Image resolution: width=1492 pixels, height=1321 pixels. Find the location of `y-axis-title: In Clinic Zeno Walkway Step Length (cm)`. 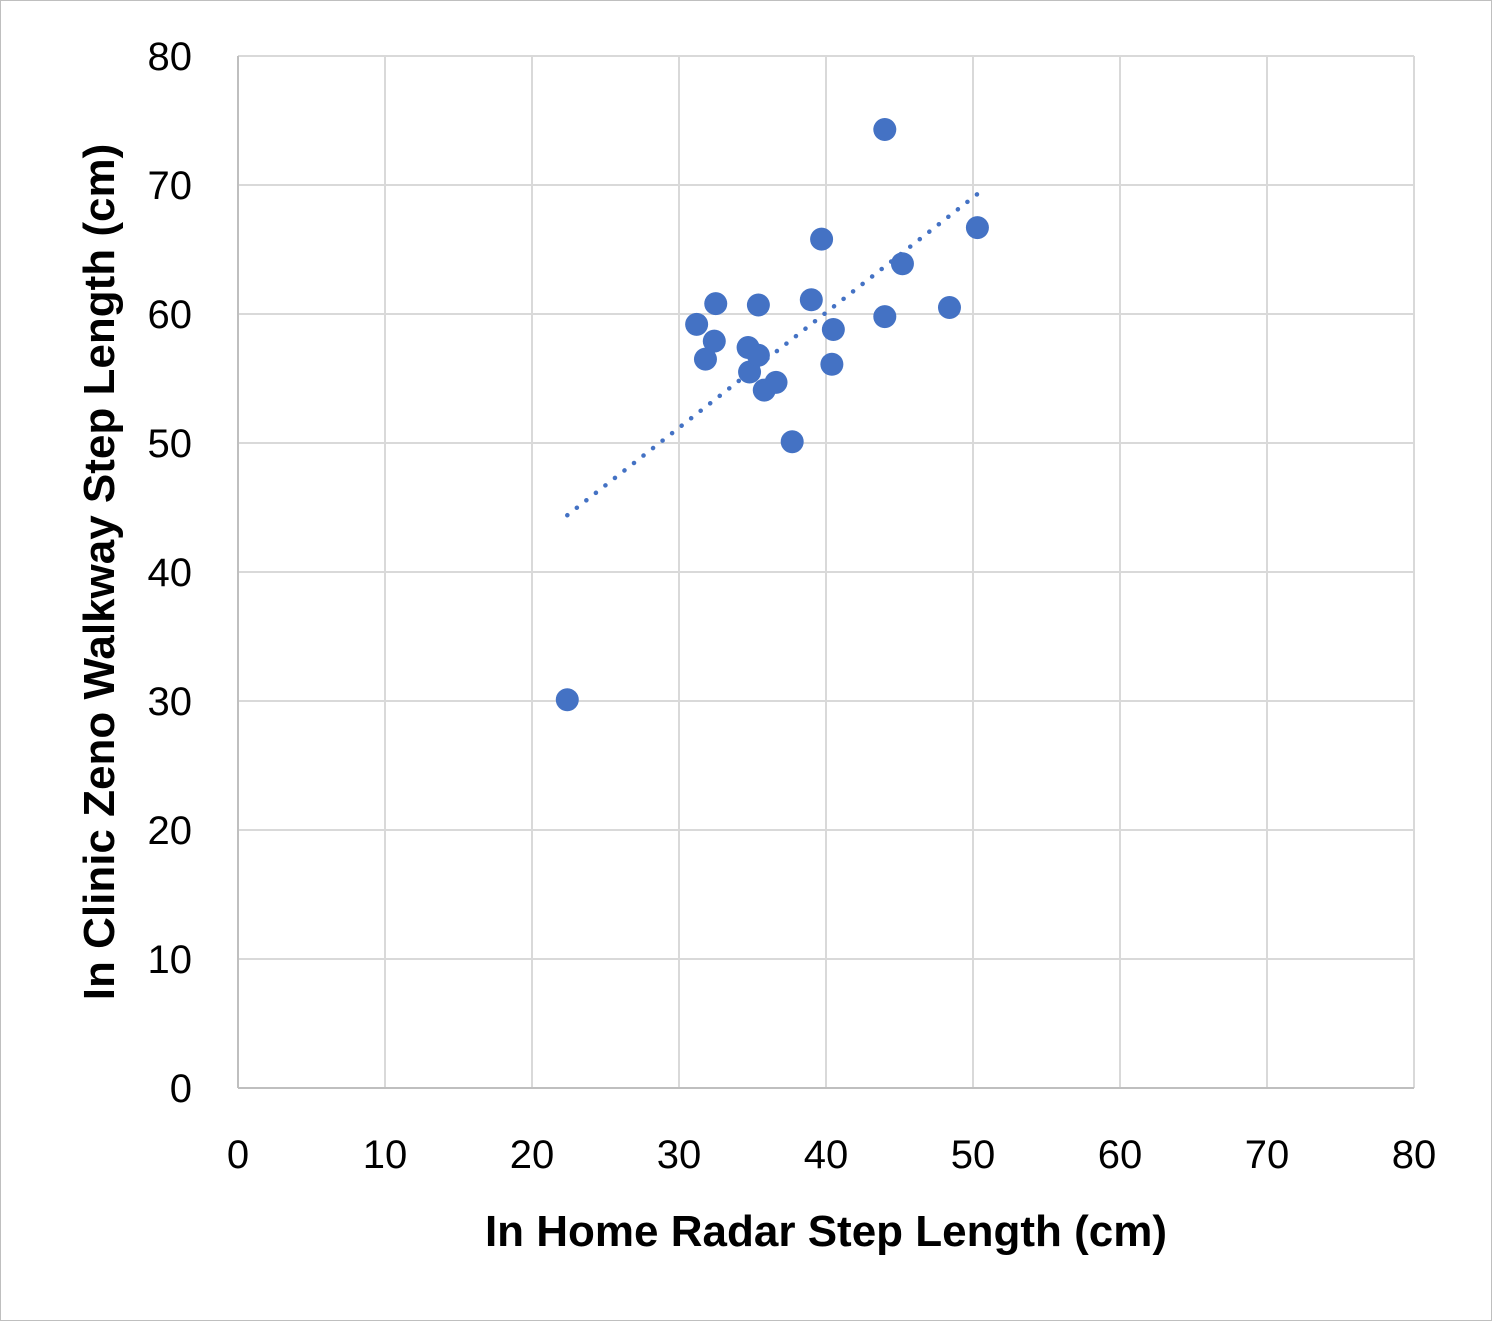

y-axis-title: In Clinic Zeno Walkway Step Length (cm) is located at coordinates (99, 572).